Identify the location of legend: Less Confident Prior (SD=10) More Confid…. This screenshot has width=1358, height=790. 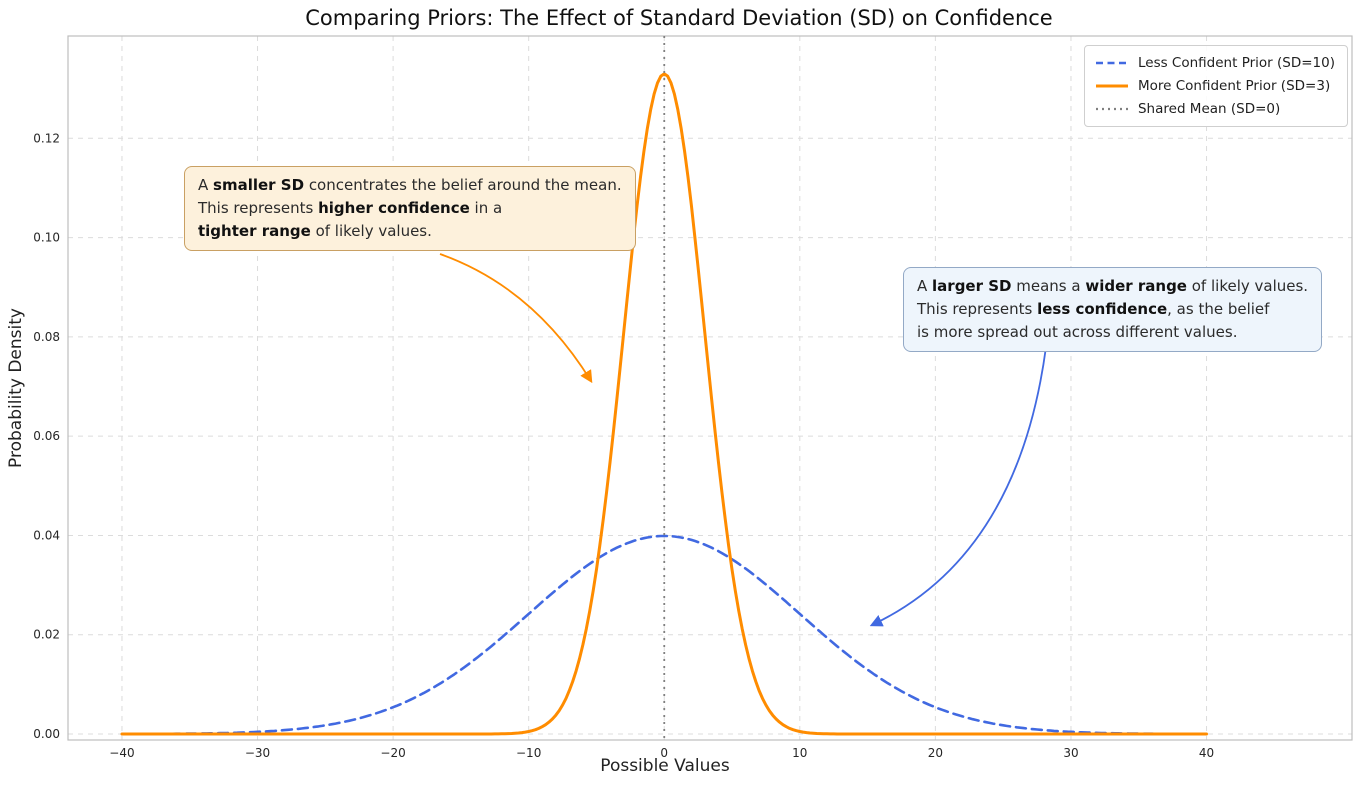
(1215, 86).